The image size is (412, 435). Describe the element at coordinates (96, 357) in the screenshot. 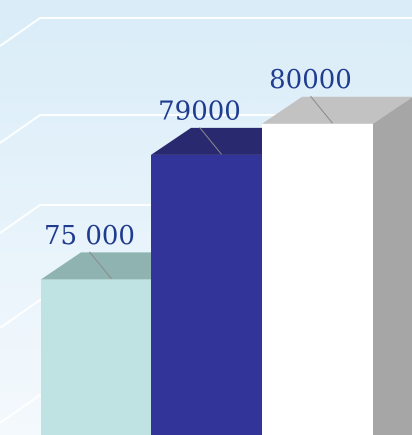

I see `bar` at that location.